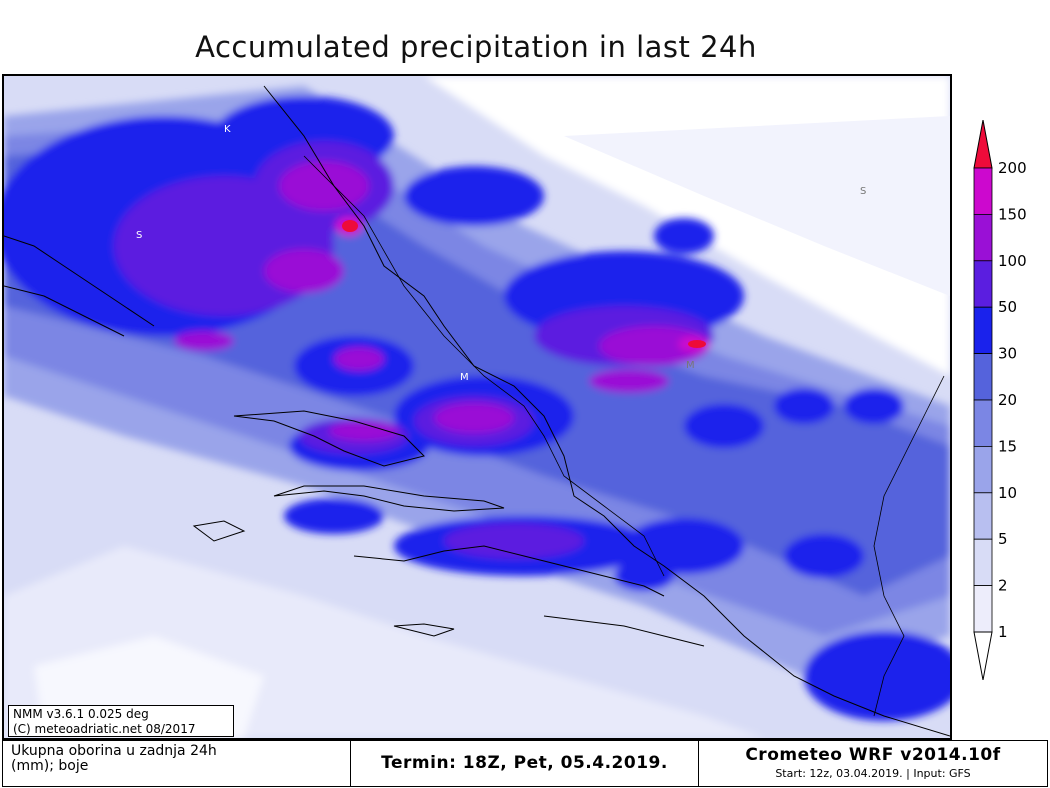  I want to click on chart-title: Accumulated precipitation in last 24h, so click(476, 47).